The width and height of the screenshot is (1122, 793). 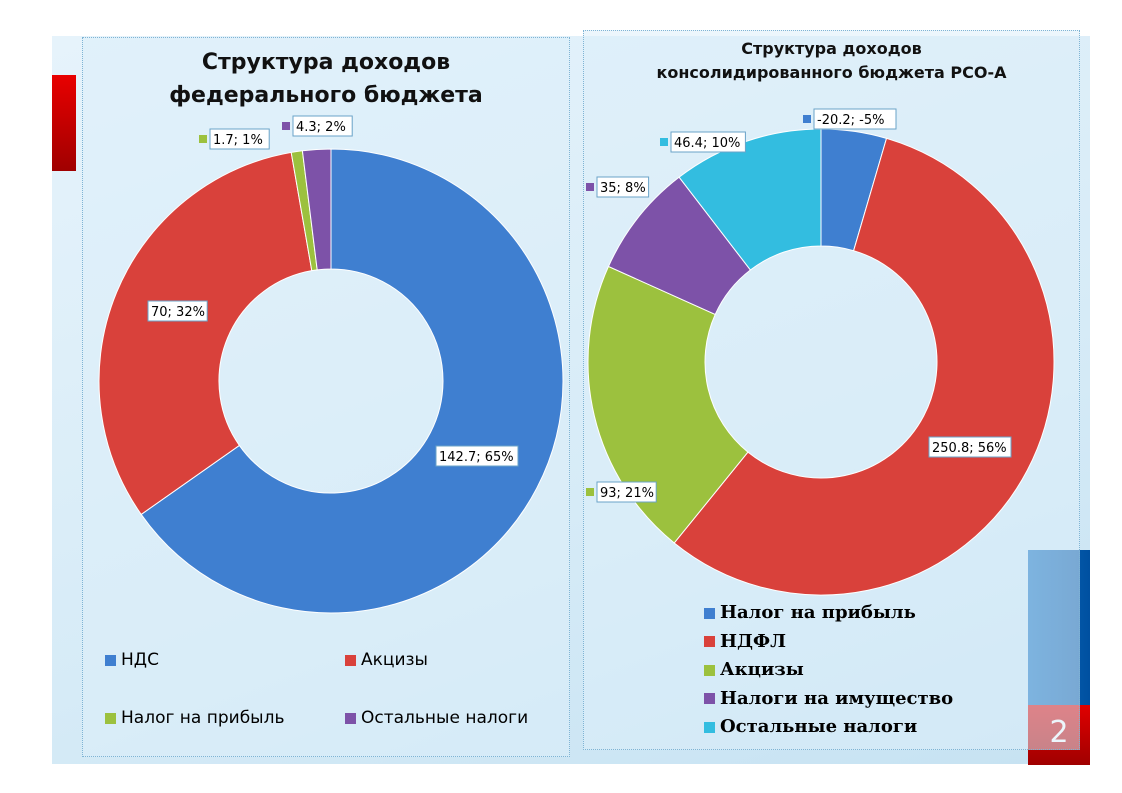 I want to click on data-label: 4.3; 2%, so click(x=317, y=126).